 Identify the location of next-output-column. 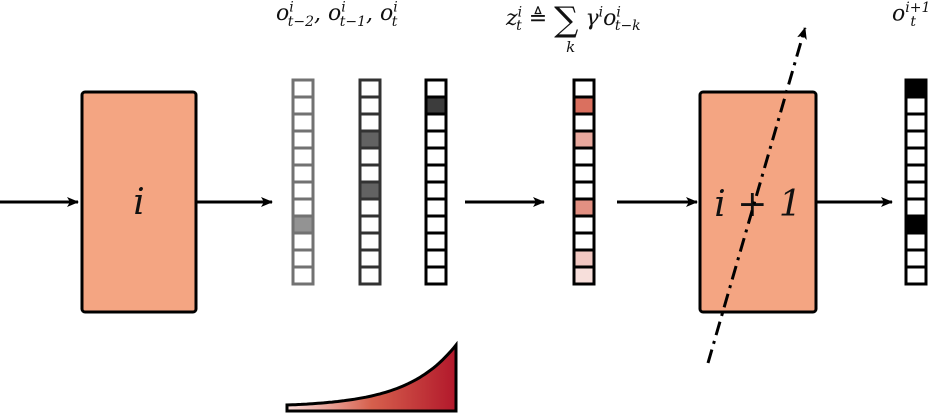
(916, 182).